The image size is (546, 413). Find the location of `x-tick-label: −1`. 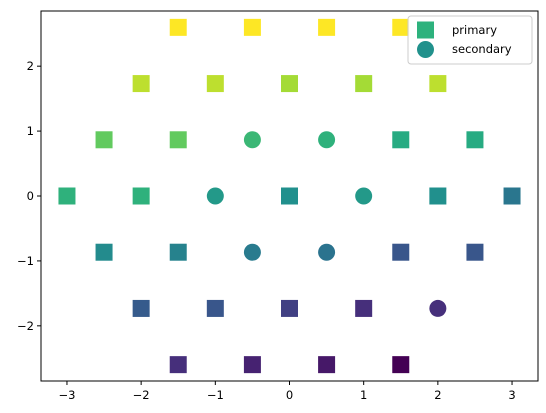

x-tick-label: −1 is located at coordinates (215, 395).